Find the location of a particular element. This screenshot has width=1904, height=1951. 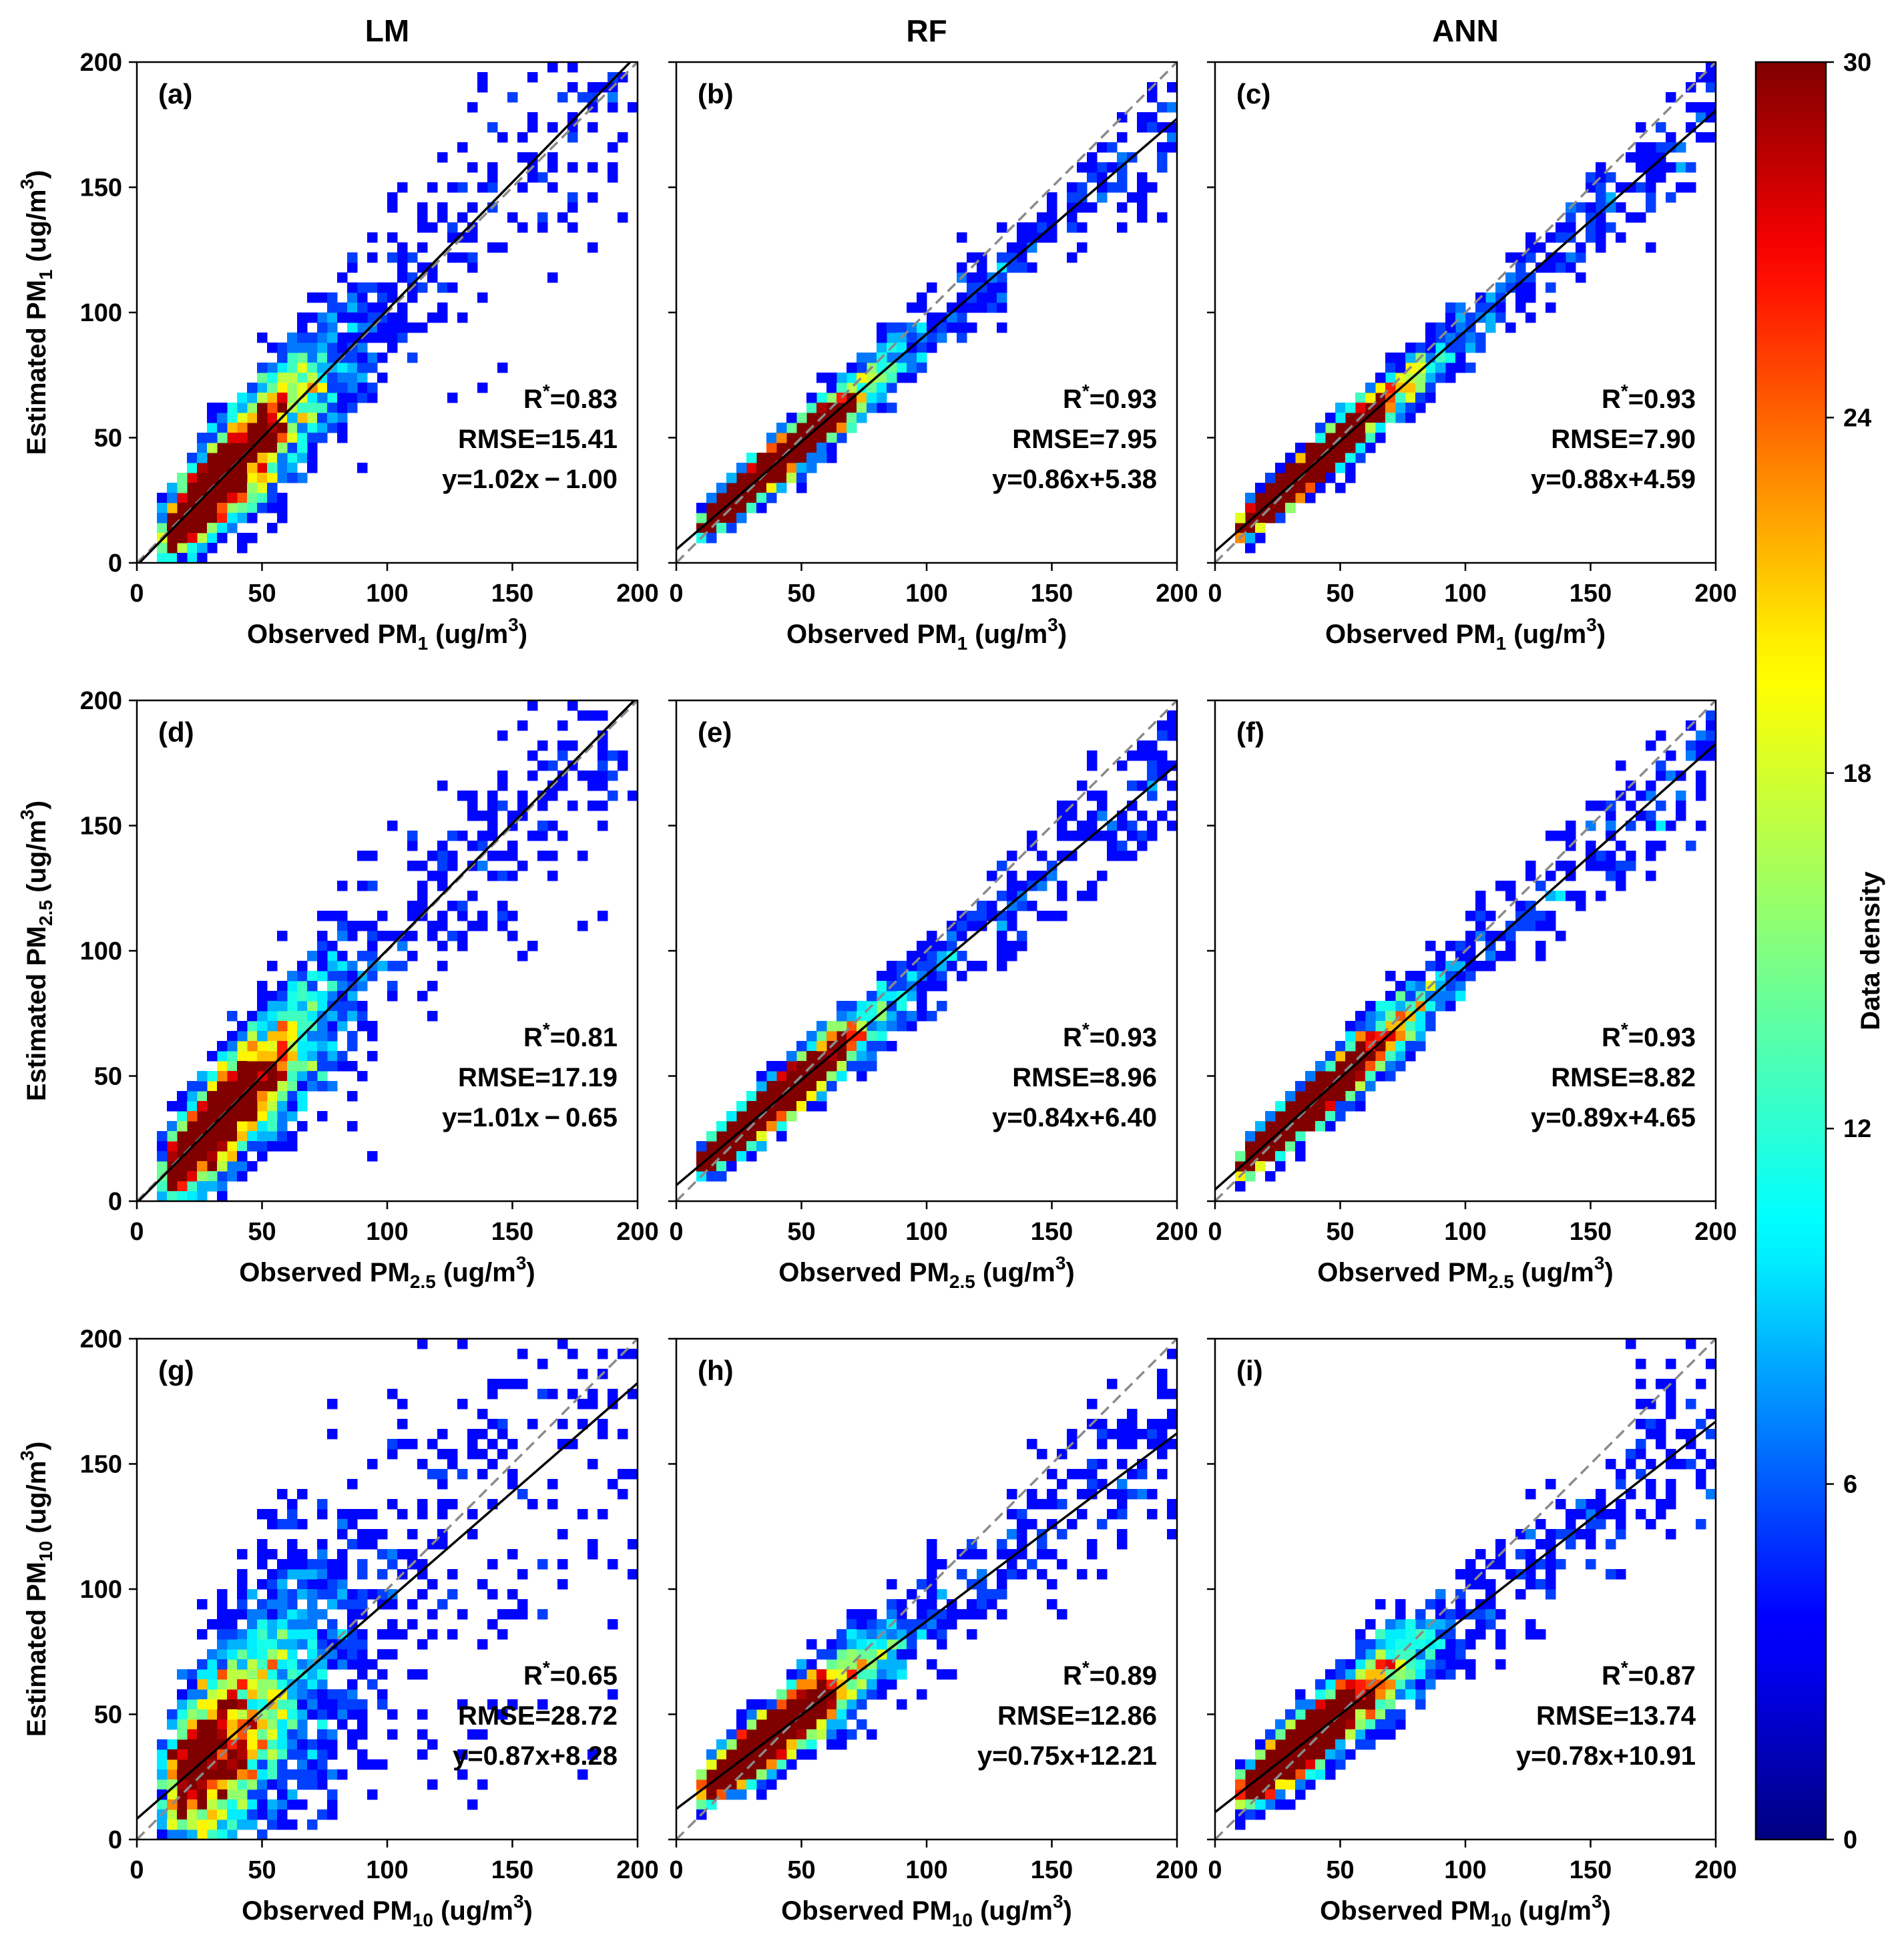

y-label-subscript: 2.5 is located at coordinates (45, 913).